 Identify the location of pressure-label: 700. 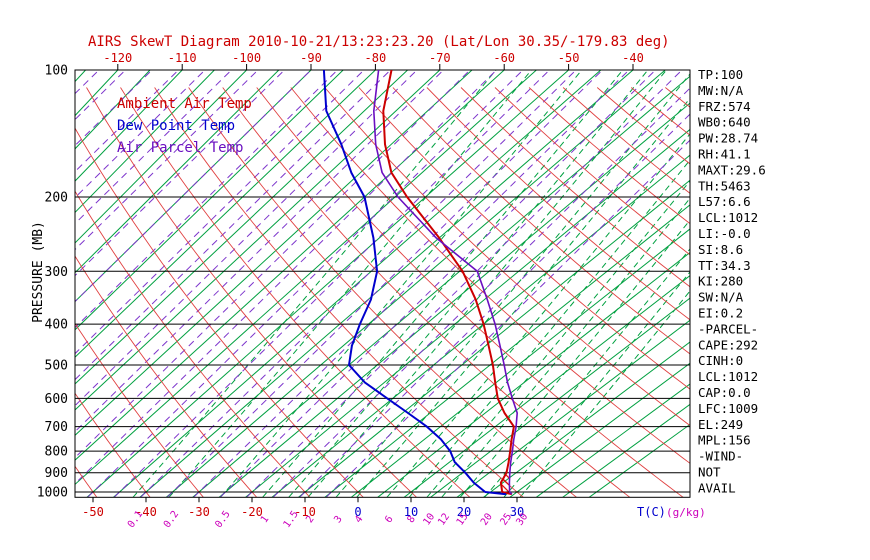
(56, 427).